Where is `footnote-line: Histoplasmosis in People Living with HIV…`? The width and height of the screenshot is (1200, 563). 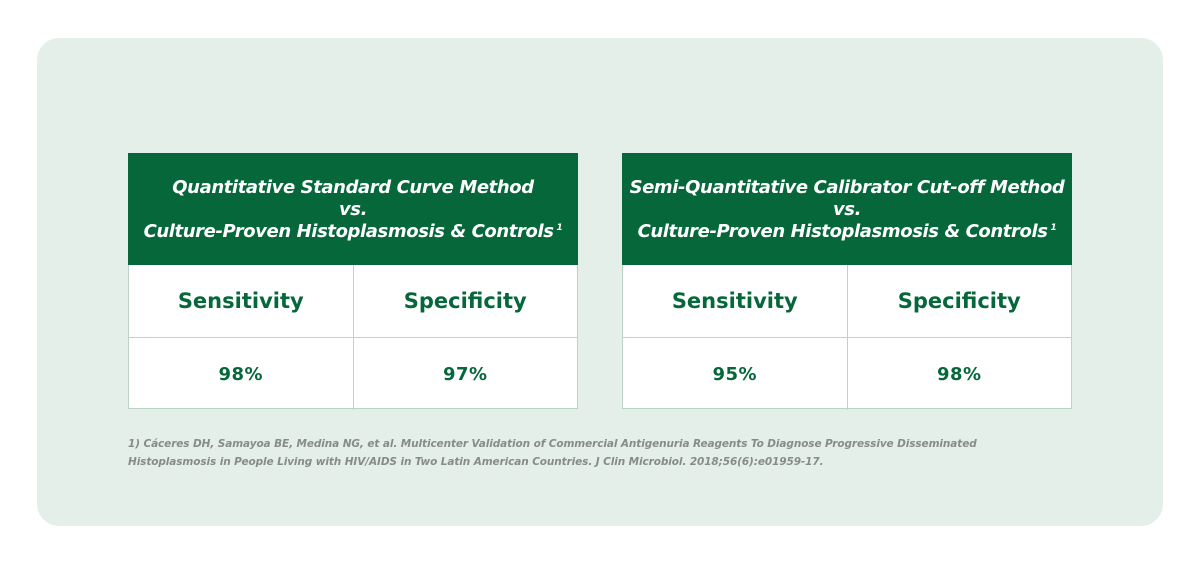 footnote-line: Histoplasmosis in People Living with HIV… is located at coordinates (476, 462).